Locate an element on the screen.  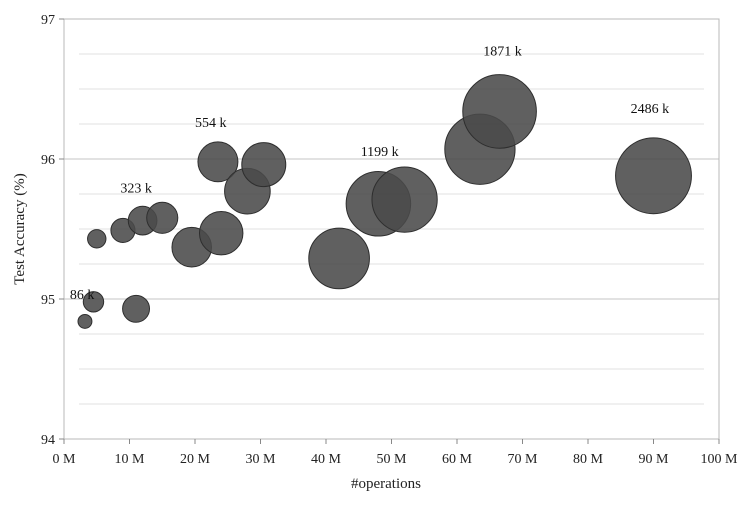
x-tick-label-4: 40 M is located at coordinates (326, 459).